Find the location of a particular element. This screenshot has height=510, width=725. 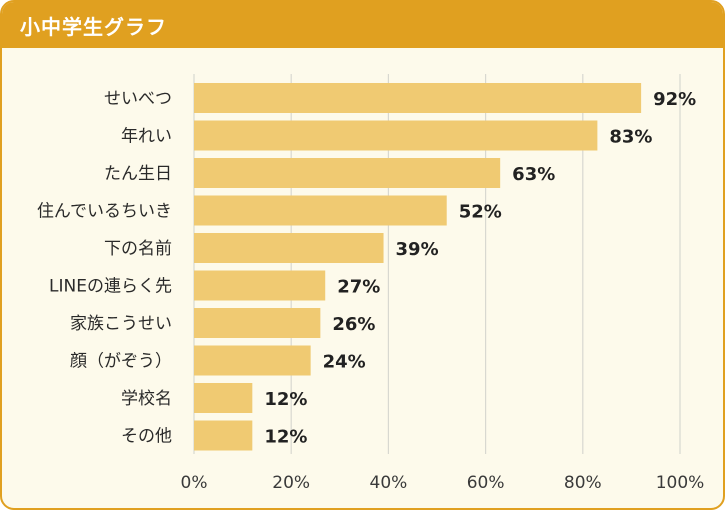

value-label-4: 39% is located at coordinates (417, 249).